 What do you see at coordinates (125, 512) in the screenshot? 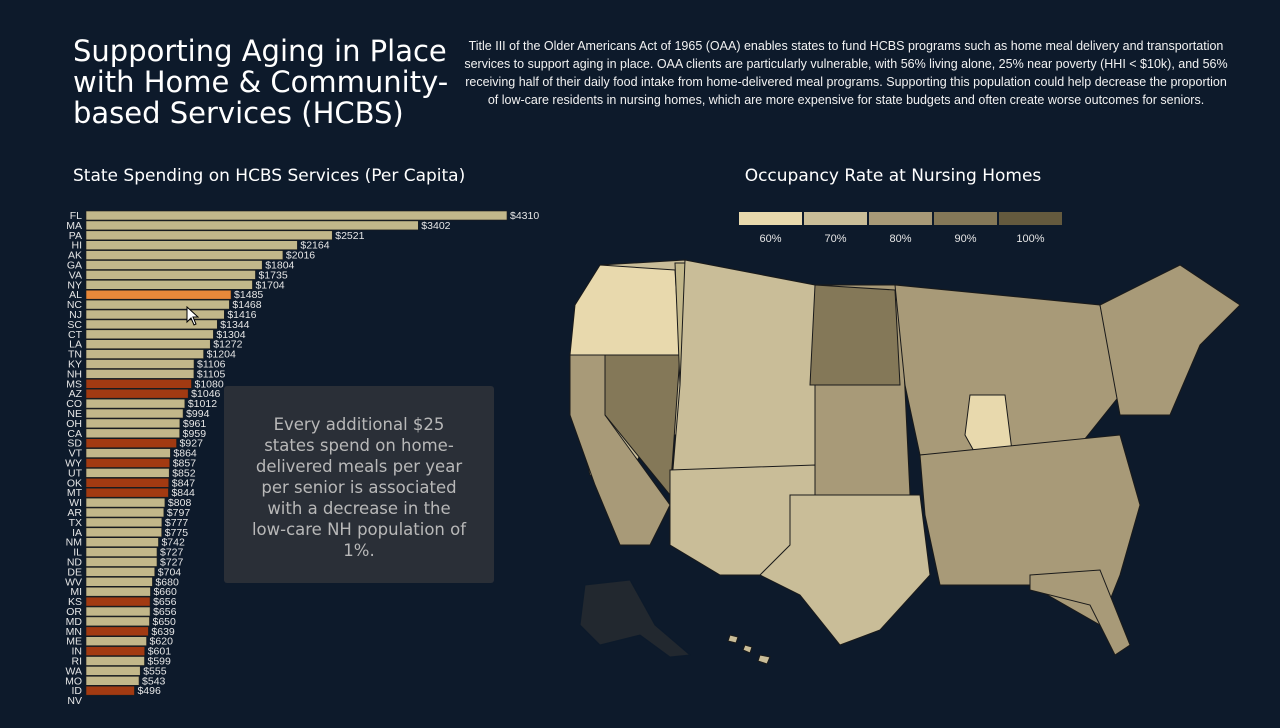
I see `bar-ar` at bounding box center [125, 512].